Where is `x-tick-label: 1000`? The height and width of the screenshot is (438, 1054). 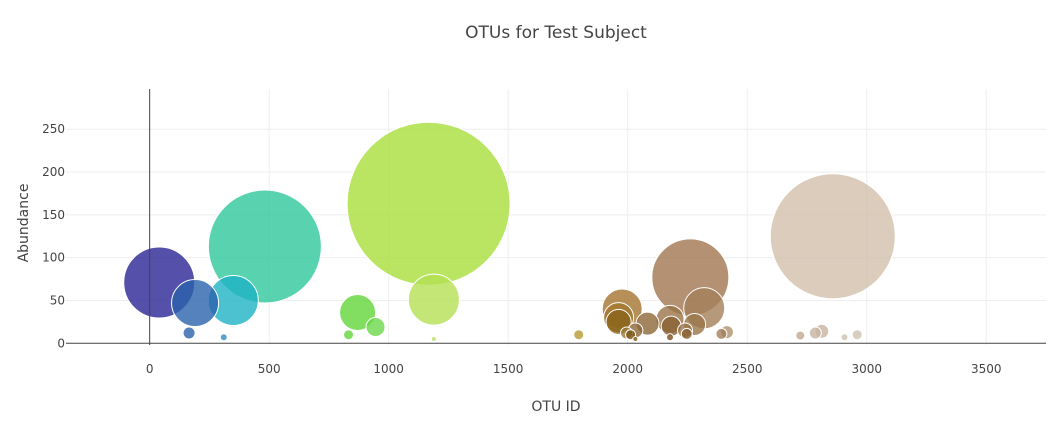
x-tick-label: 1000 is located at coordinates (388, 369).